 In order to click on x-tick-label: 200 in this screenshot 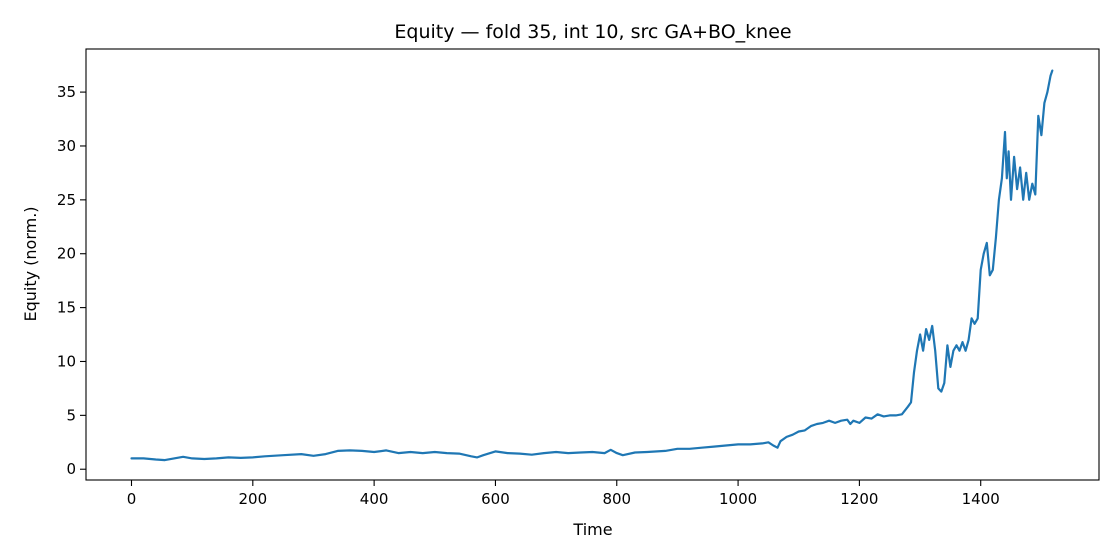, I will do `click(252, 499)`.